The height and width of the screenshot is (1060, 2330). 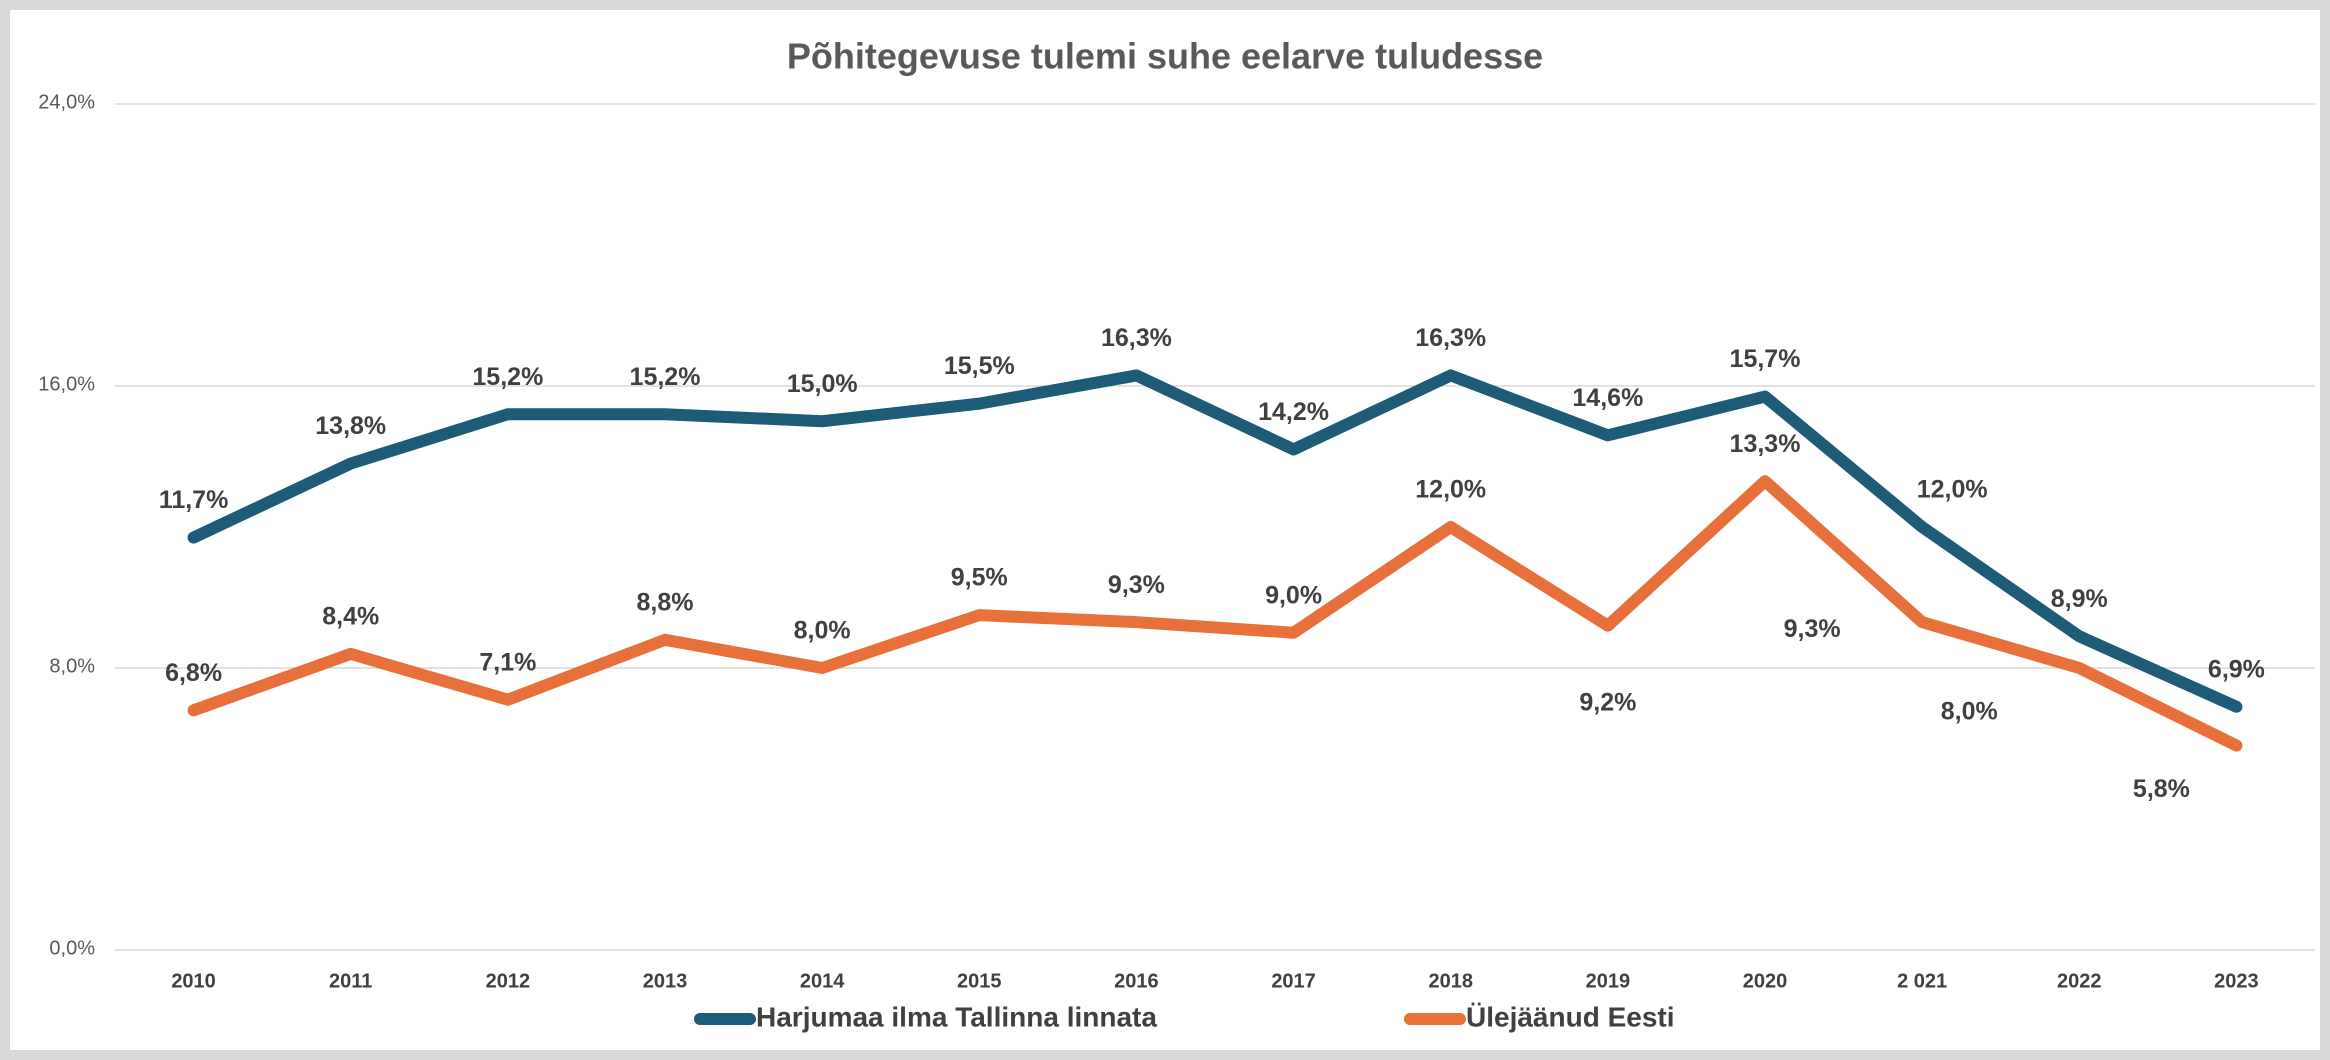 What do you see at coordinates (350, 981) in the screenshot?
I see `x-tick-label: 2011` at bounding box center [350, 981].